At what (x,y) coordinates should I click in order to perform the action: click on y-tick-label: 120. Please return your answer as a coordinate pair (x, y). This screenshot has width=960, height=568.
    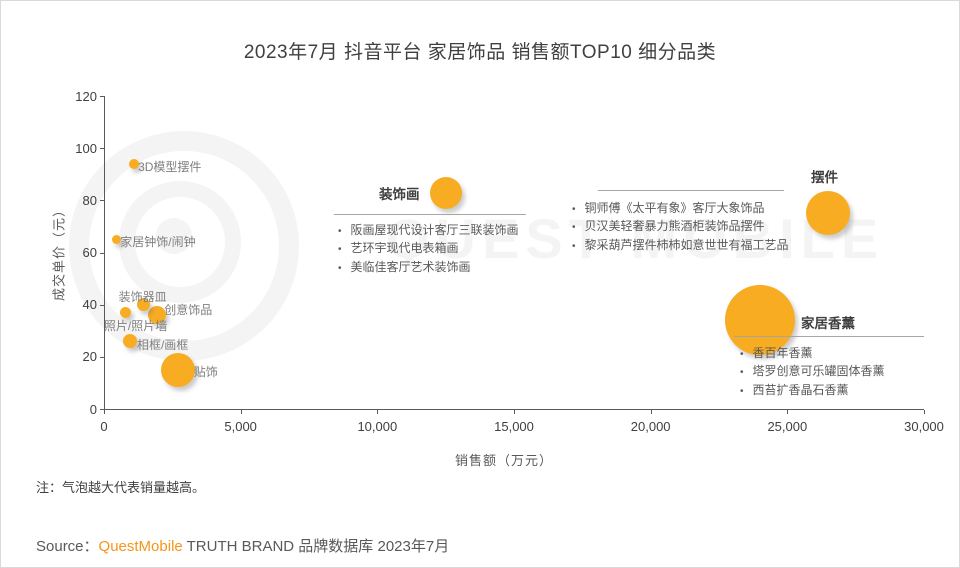
    Looking at the image, I should click on (86, 96).